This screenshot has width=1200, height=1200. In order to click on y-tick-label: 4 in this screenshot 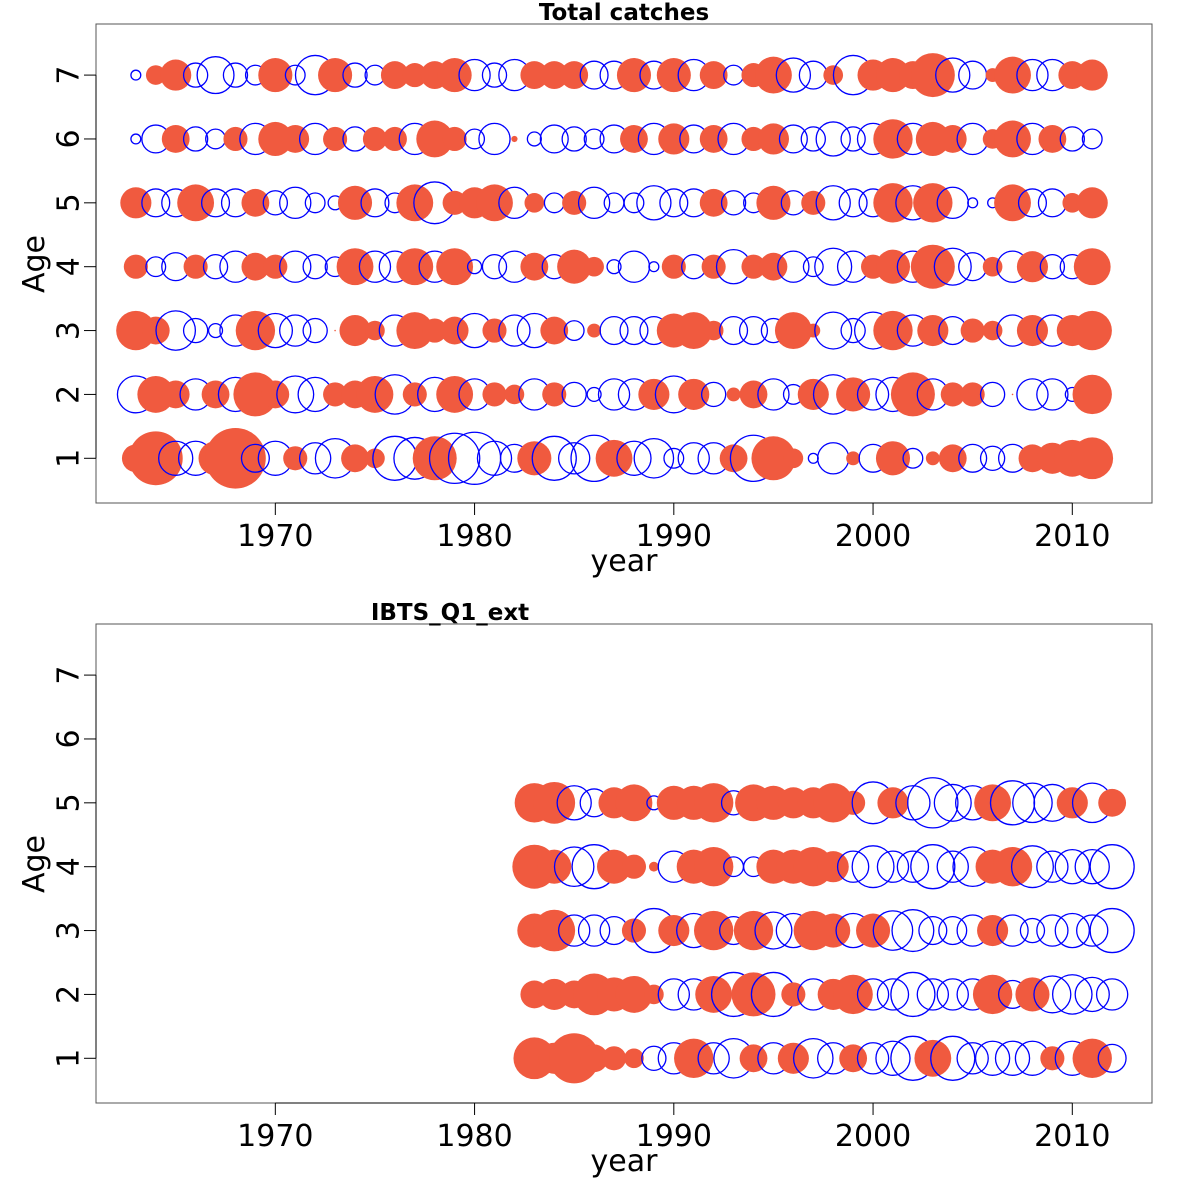, I will do `click(69, 866)`.